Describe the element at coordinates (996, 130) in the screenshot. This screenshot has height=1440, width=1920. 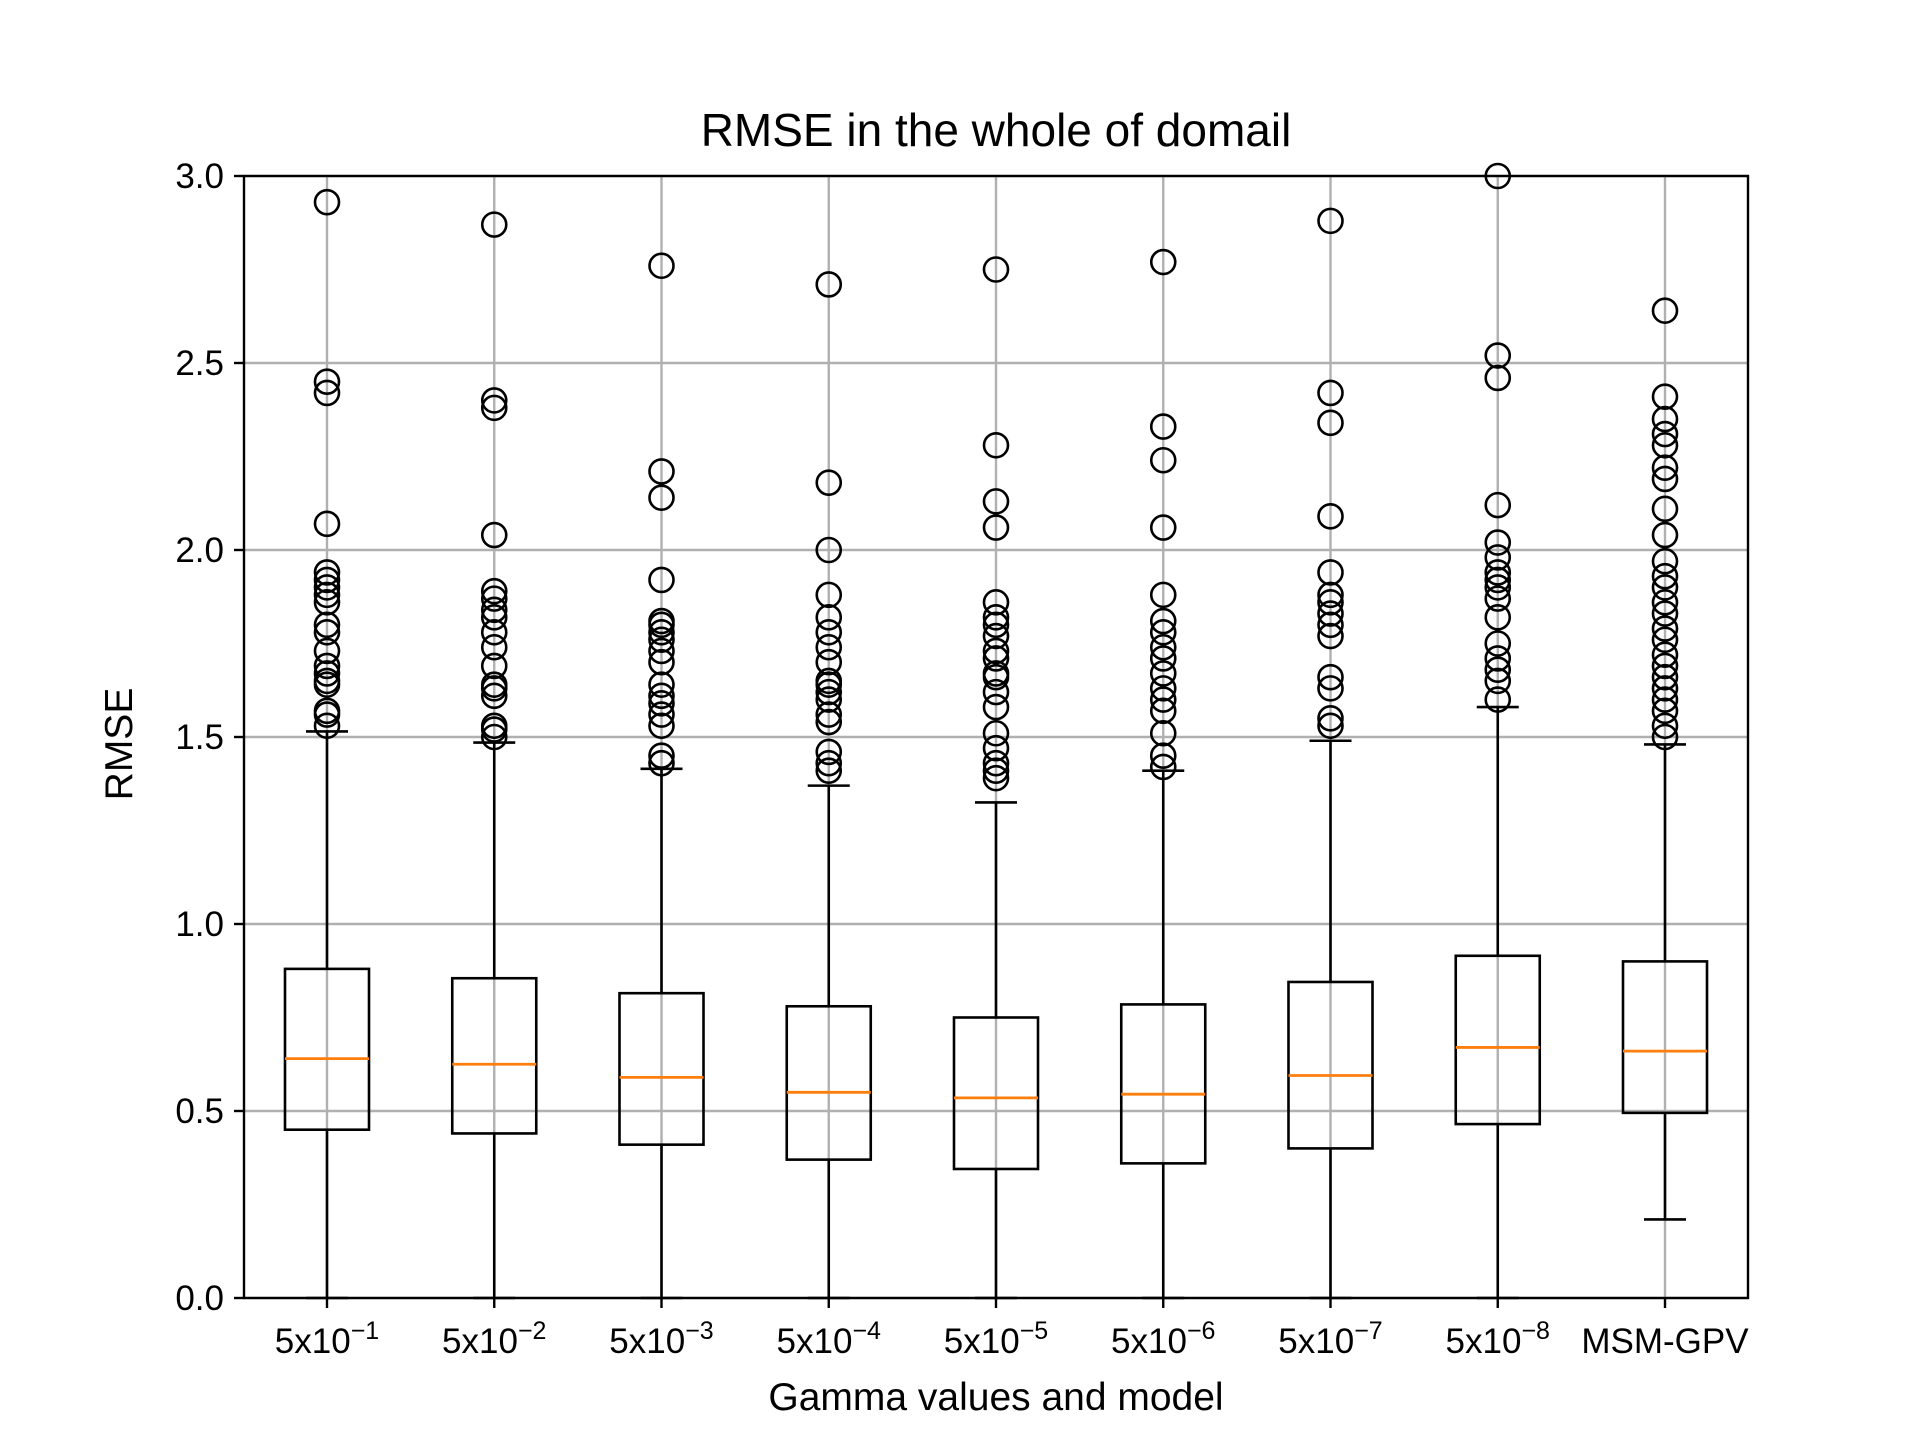
I see `chart-title: RMSE in the whole of domail` at that location.